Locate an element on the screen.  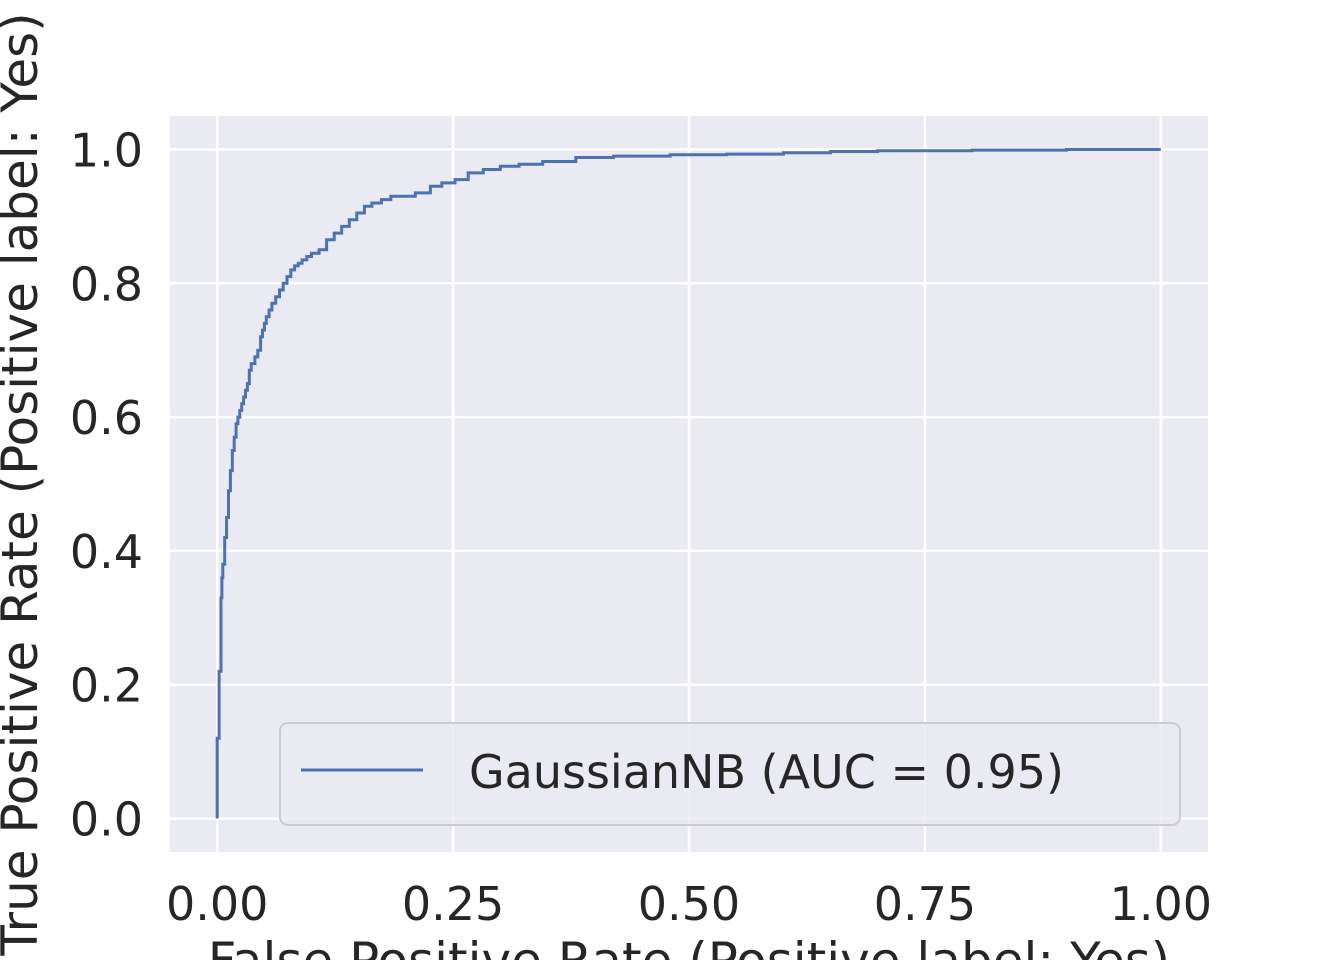
x-tick-labels: 0.00 0.25 0.50 0.75 1.00 is located at coordinates (689, 904).